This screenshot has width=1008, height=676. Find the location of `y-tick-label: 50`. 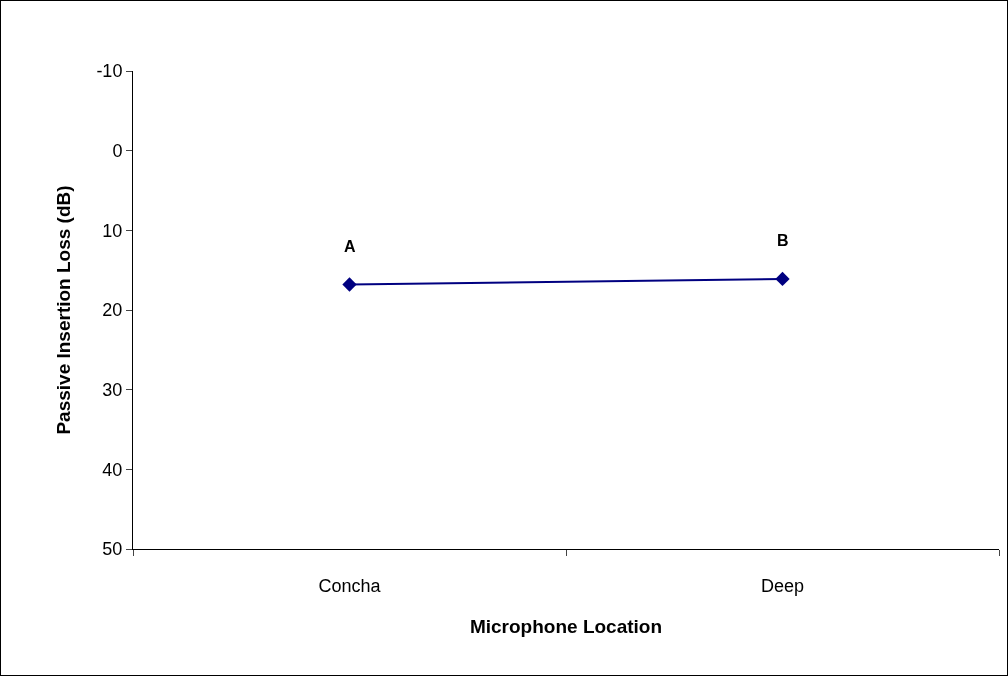

y-tick-label: 50 is located at coordinates (112, 549).